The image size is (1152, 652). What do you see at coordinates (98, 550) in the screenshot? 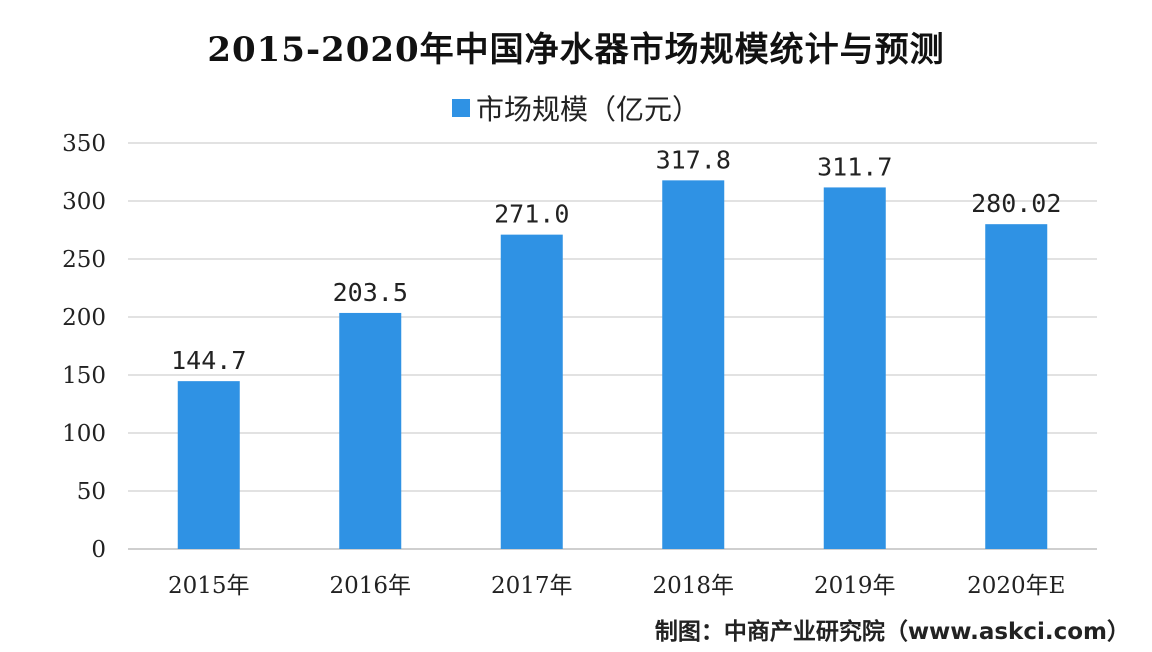
I see `y-tick-label: 0` at bounding box center [98, 550].